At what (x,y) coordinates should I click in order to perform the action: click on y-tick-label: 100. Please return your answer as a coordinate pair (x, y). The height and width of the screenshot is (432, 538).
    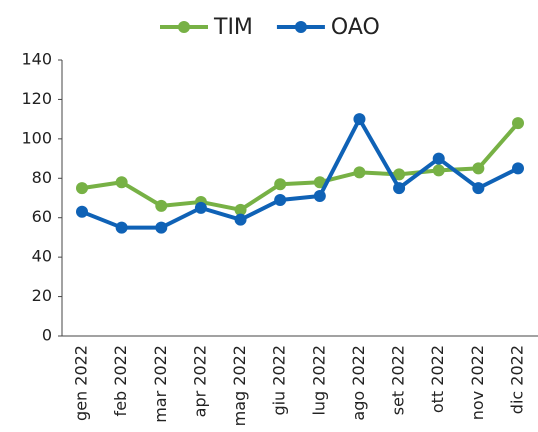
    Looking at the image, I should click on (36, 137).